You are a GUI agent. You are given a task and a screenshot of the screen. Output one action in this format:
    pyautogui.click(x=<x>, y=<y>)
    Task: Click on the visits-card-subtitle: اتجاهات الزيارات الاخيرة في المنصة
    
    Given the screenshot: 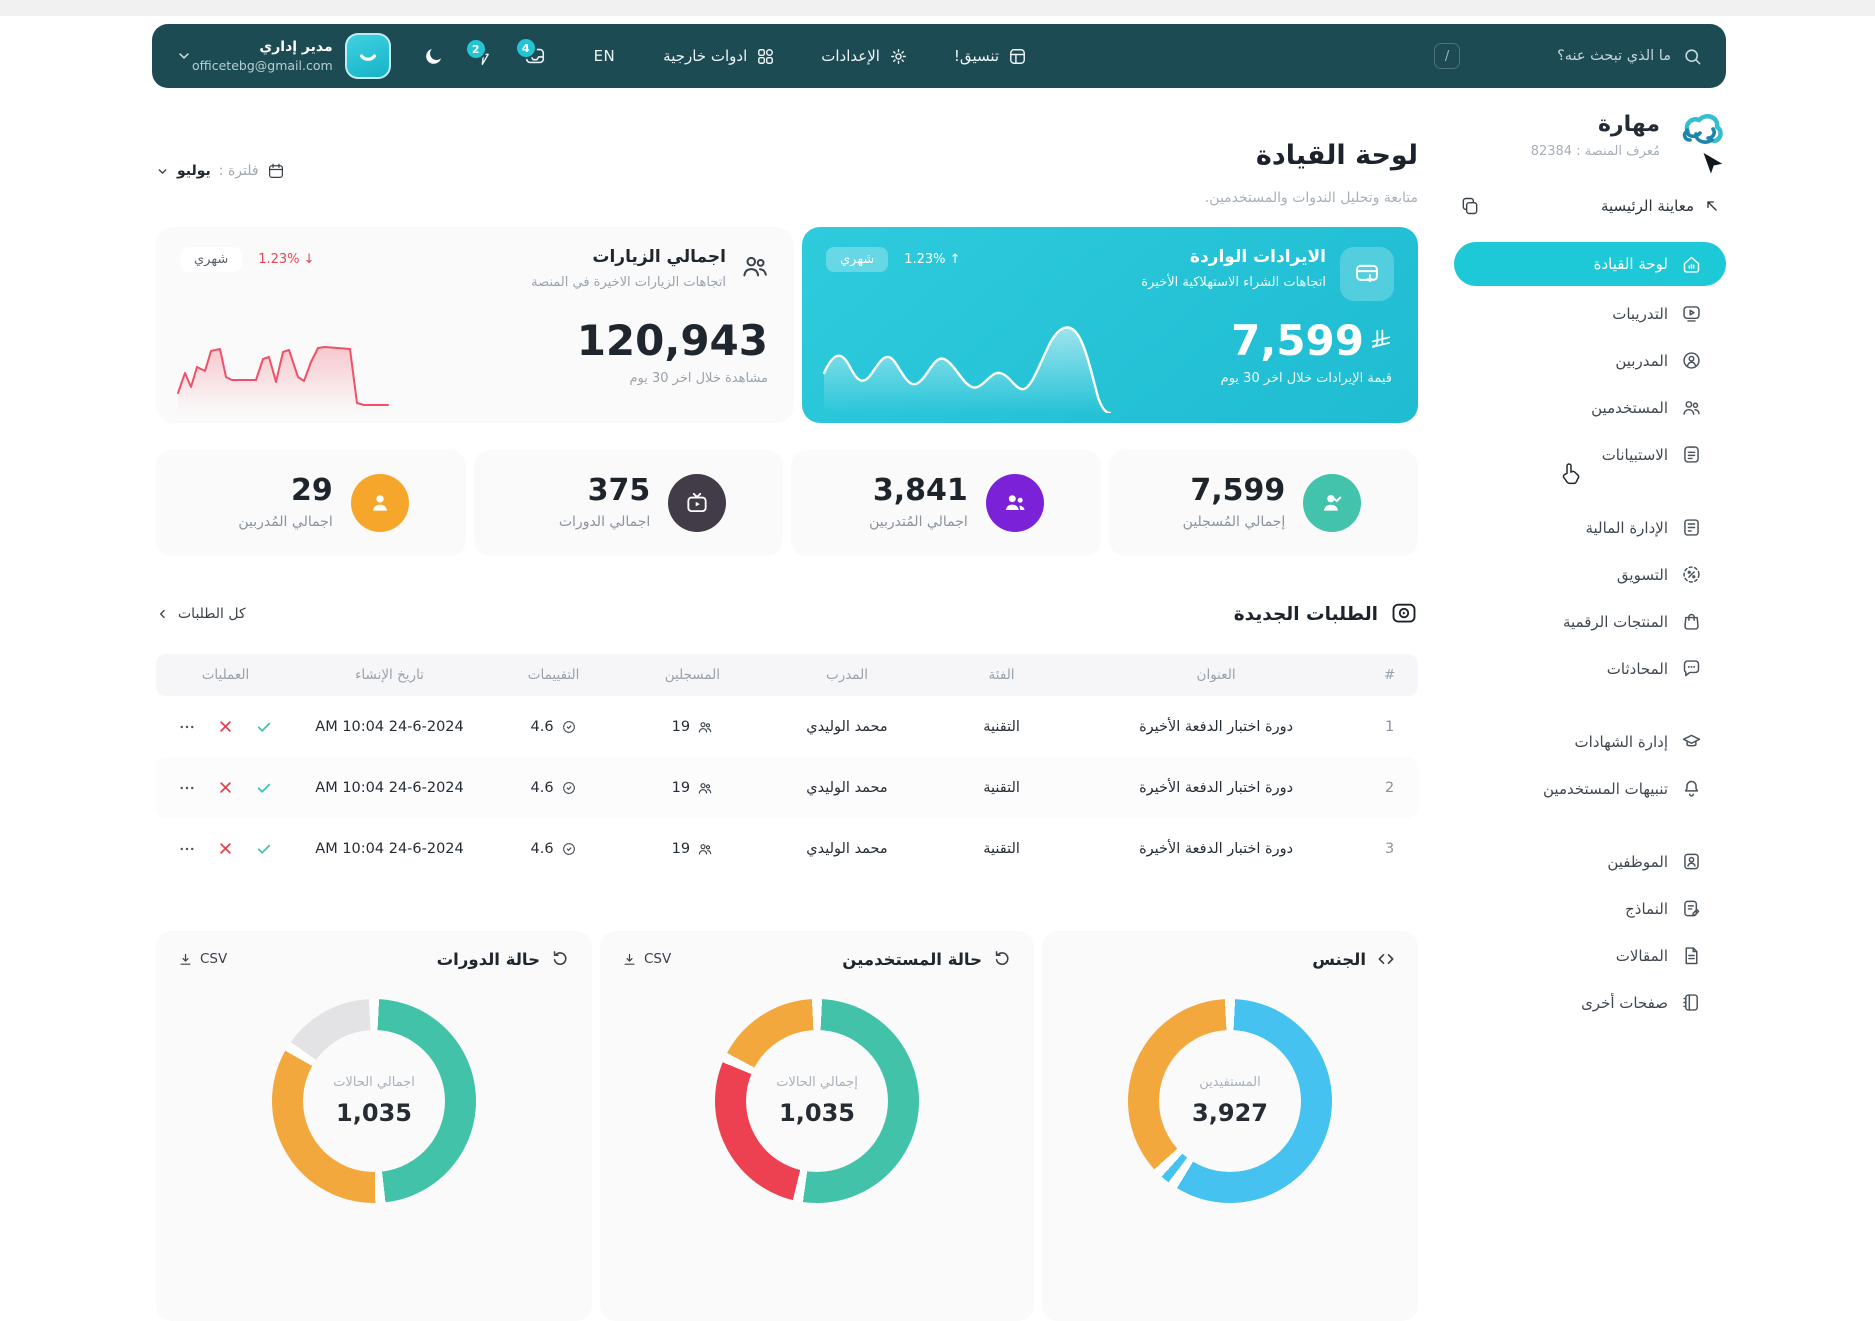 What is the action you would take?
    pyautogui.click(x=628, y=283)
    